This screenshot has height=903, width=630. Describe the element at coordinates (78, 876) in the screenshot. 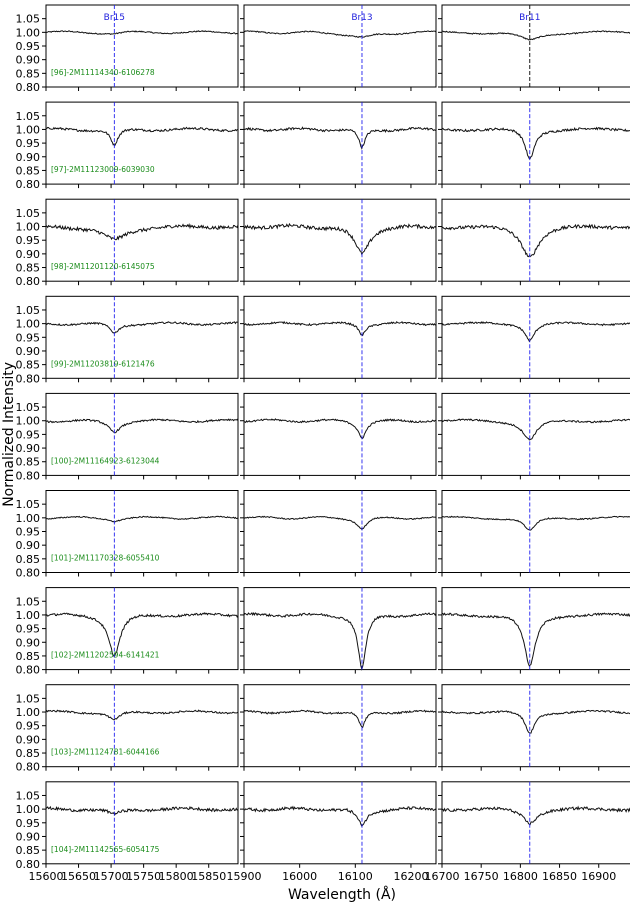

I see `x-tick-label: 15650` at that location.